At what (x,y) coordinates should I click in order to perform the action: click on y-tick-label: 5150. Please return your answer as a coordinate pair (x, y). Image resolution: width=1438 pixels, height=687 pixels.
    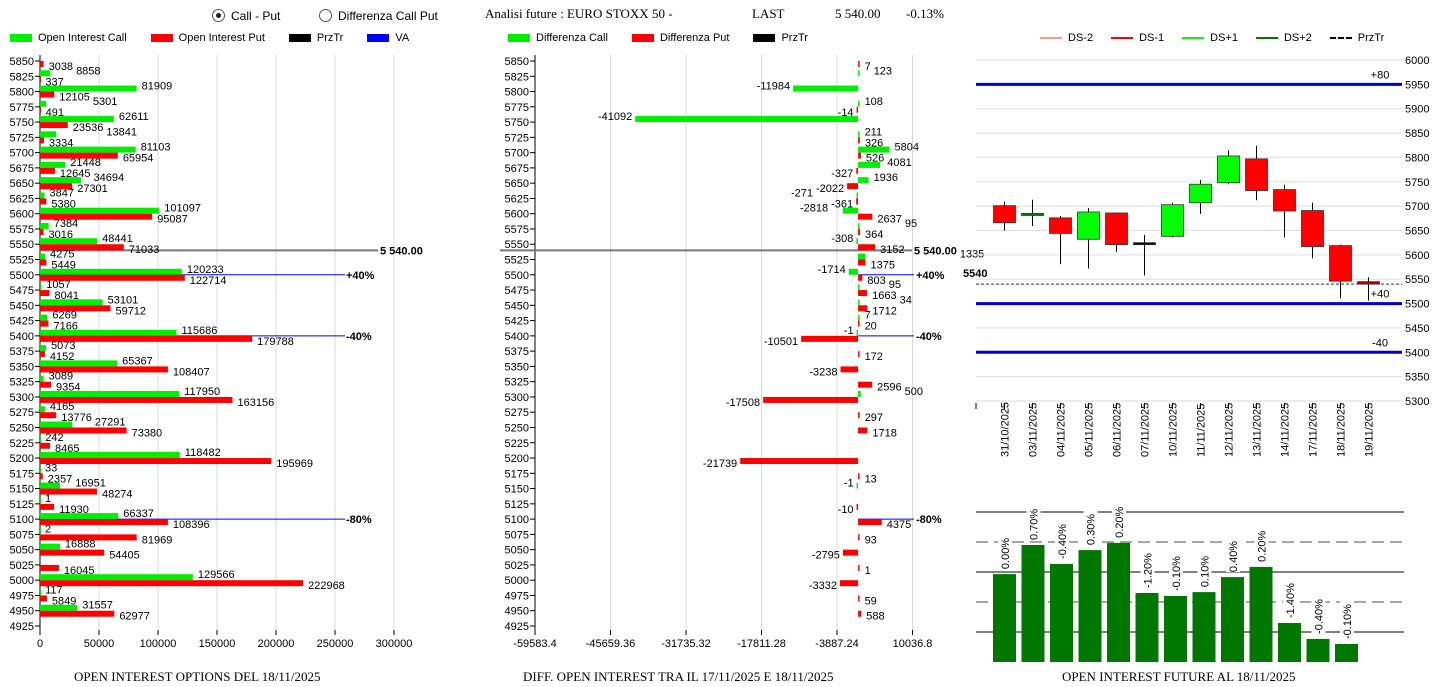
    Looking at the image, I should click on (517, 490).